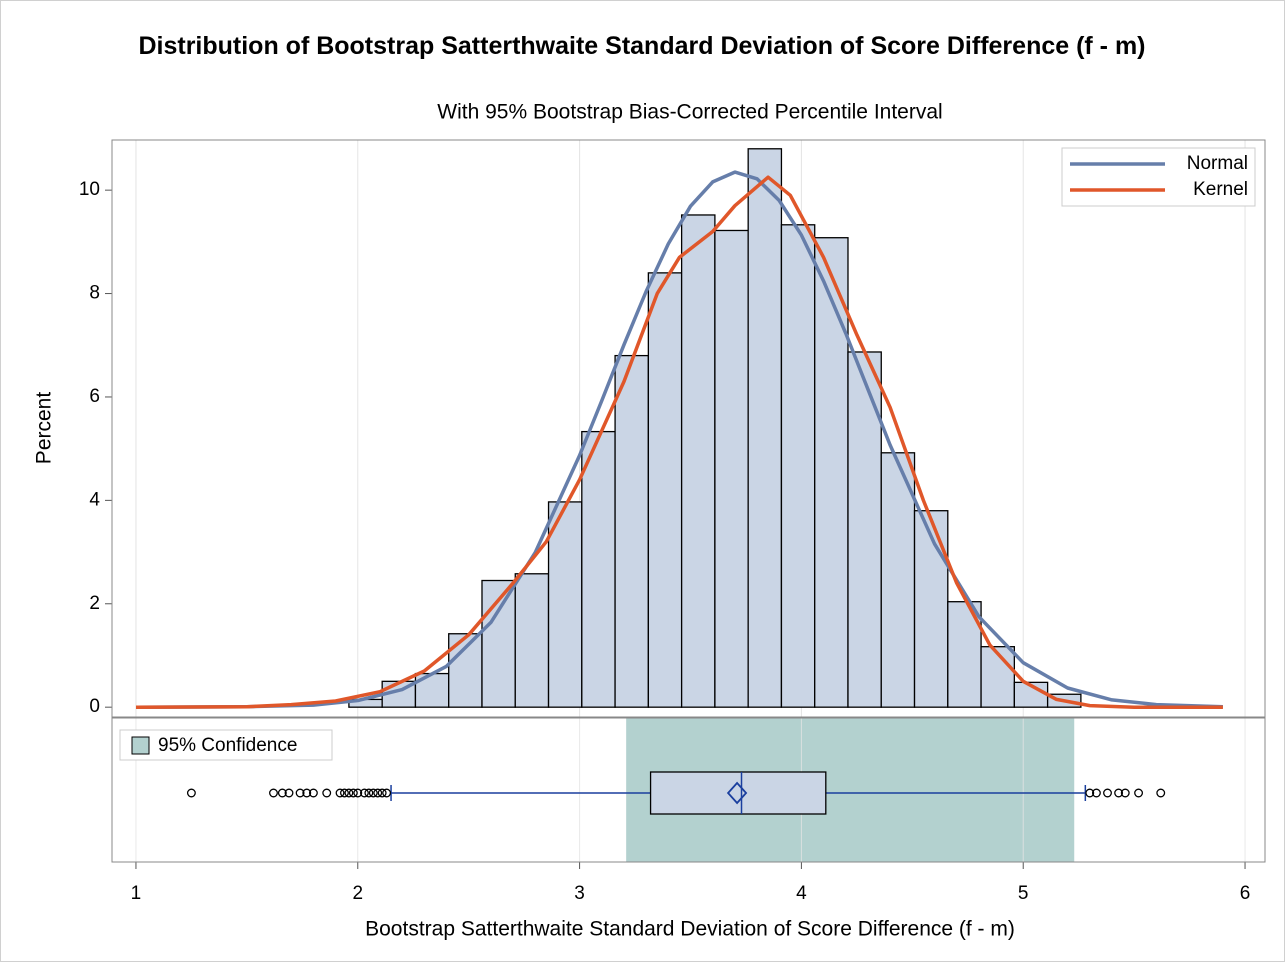 This screenshot has height=962, width=1285. Describe the element at coordinates (801, 893) in the screenshot. I see `x-tick-label: 4` at that location.